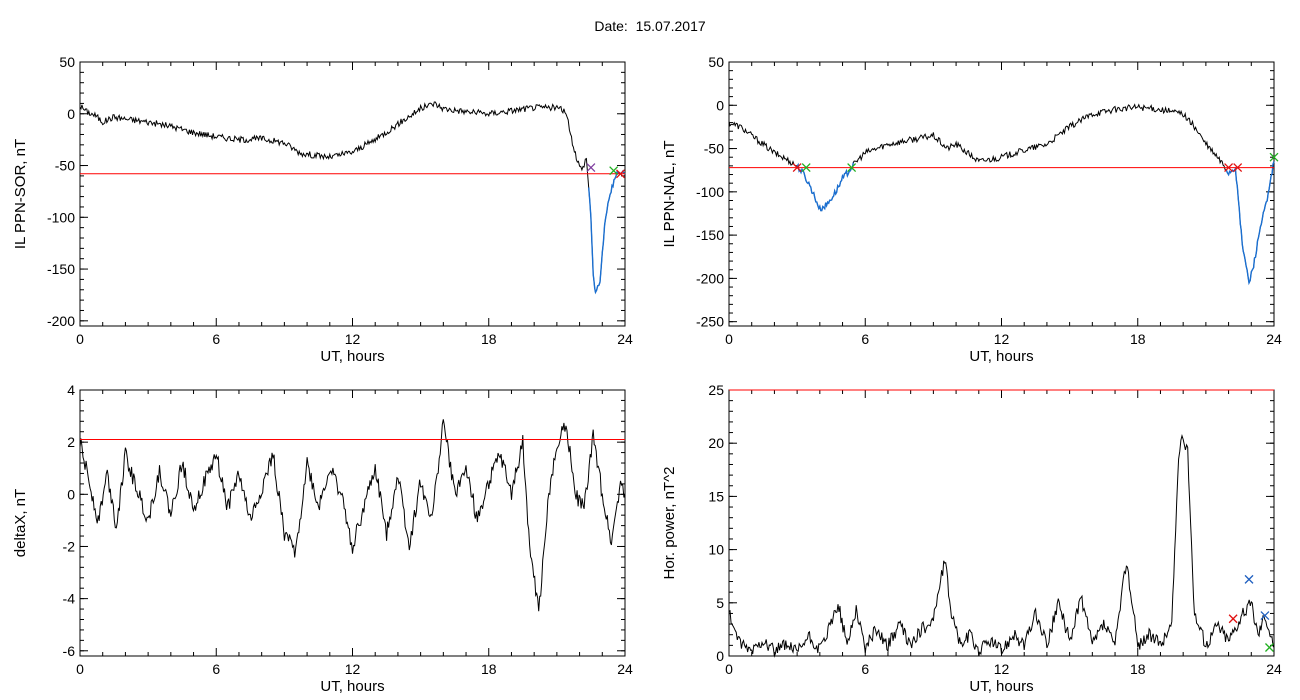 The image size is (1300, 700). I want to click on y-tick-label: 15, so click(716, 496).